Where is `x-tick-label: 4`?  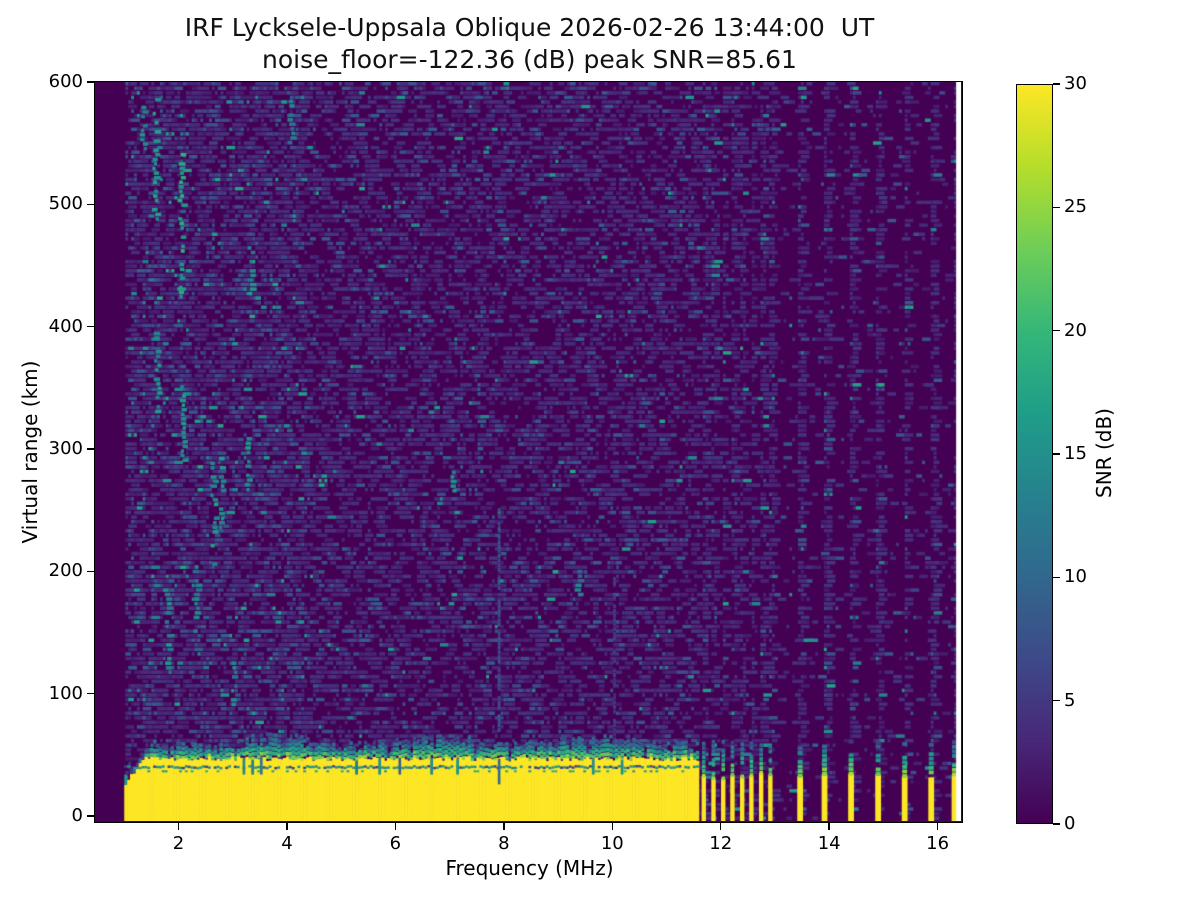
x-tick-label: 4 is located at coordinates (287, 843).